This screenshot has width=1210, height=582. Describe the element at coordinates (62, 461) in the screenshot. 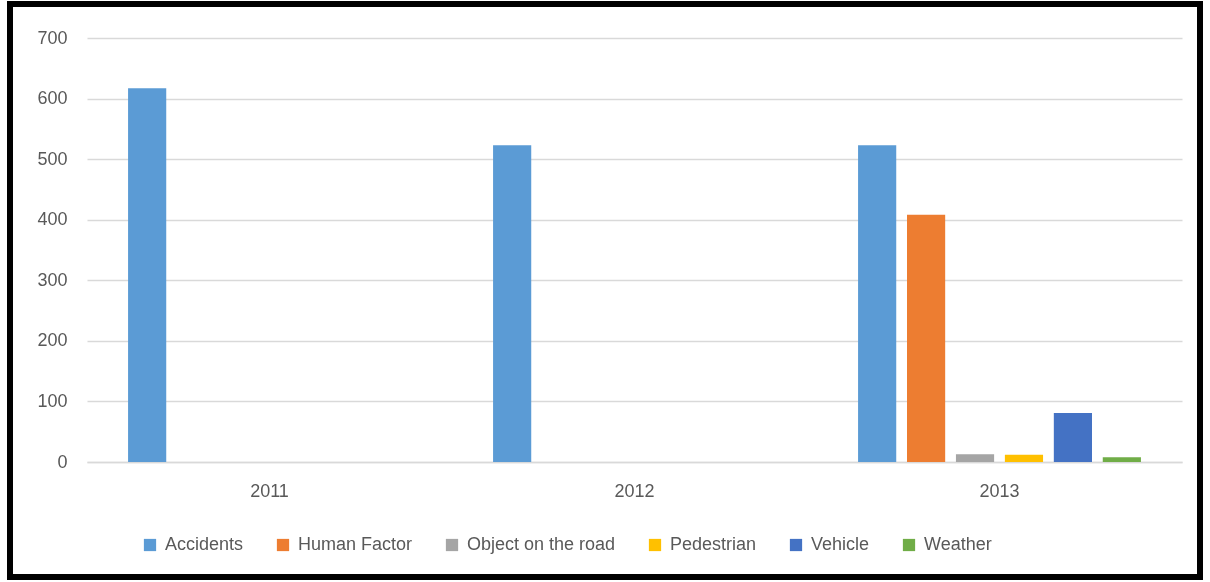

I see `y-tick-label: 0` at that location.